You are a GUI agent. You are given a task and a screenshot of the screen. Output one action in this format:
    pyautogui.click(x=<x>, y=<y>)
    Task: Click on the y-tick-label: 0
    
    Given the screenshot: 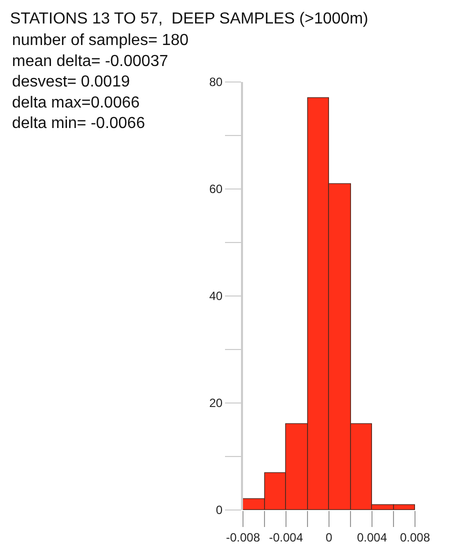 What is the action you would take?
    pyautogui.click(x=219, y=510)
    